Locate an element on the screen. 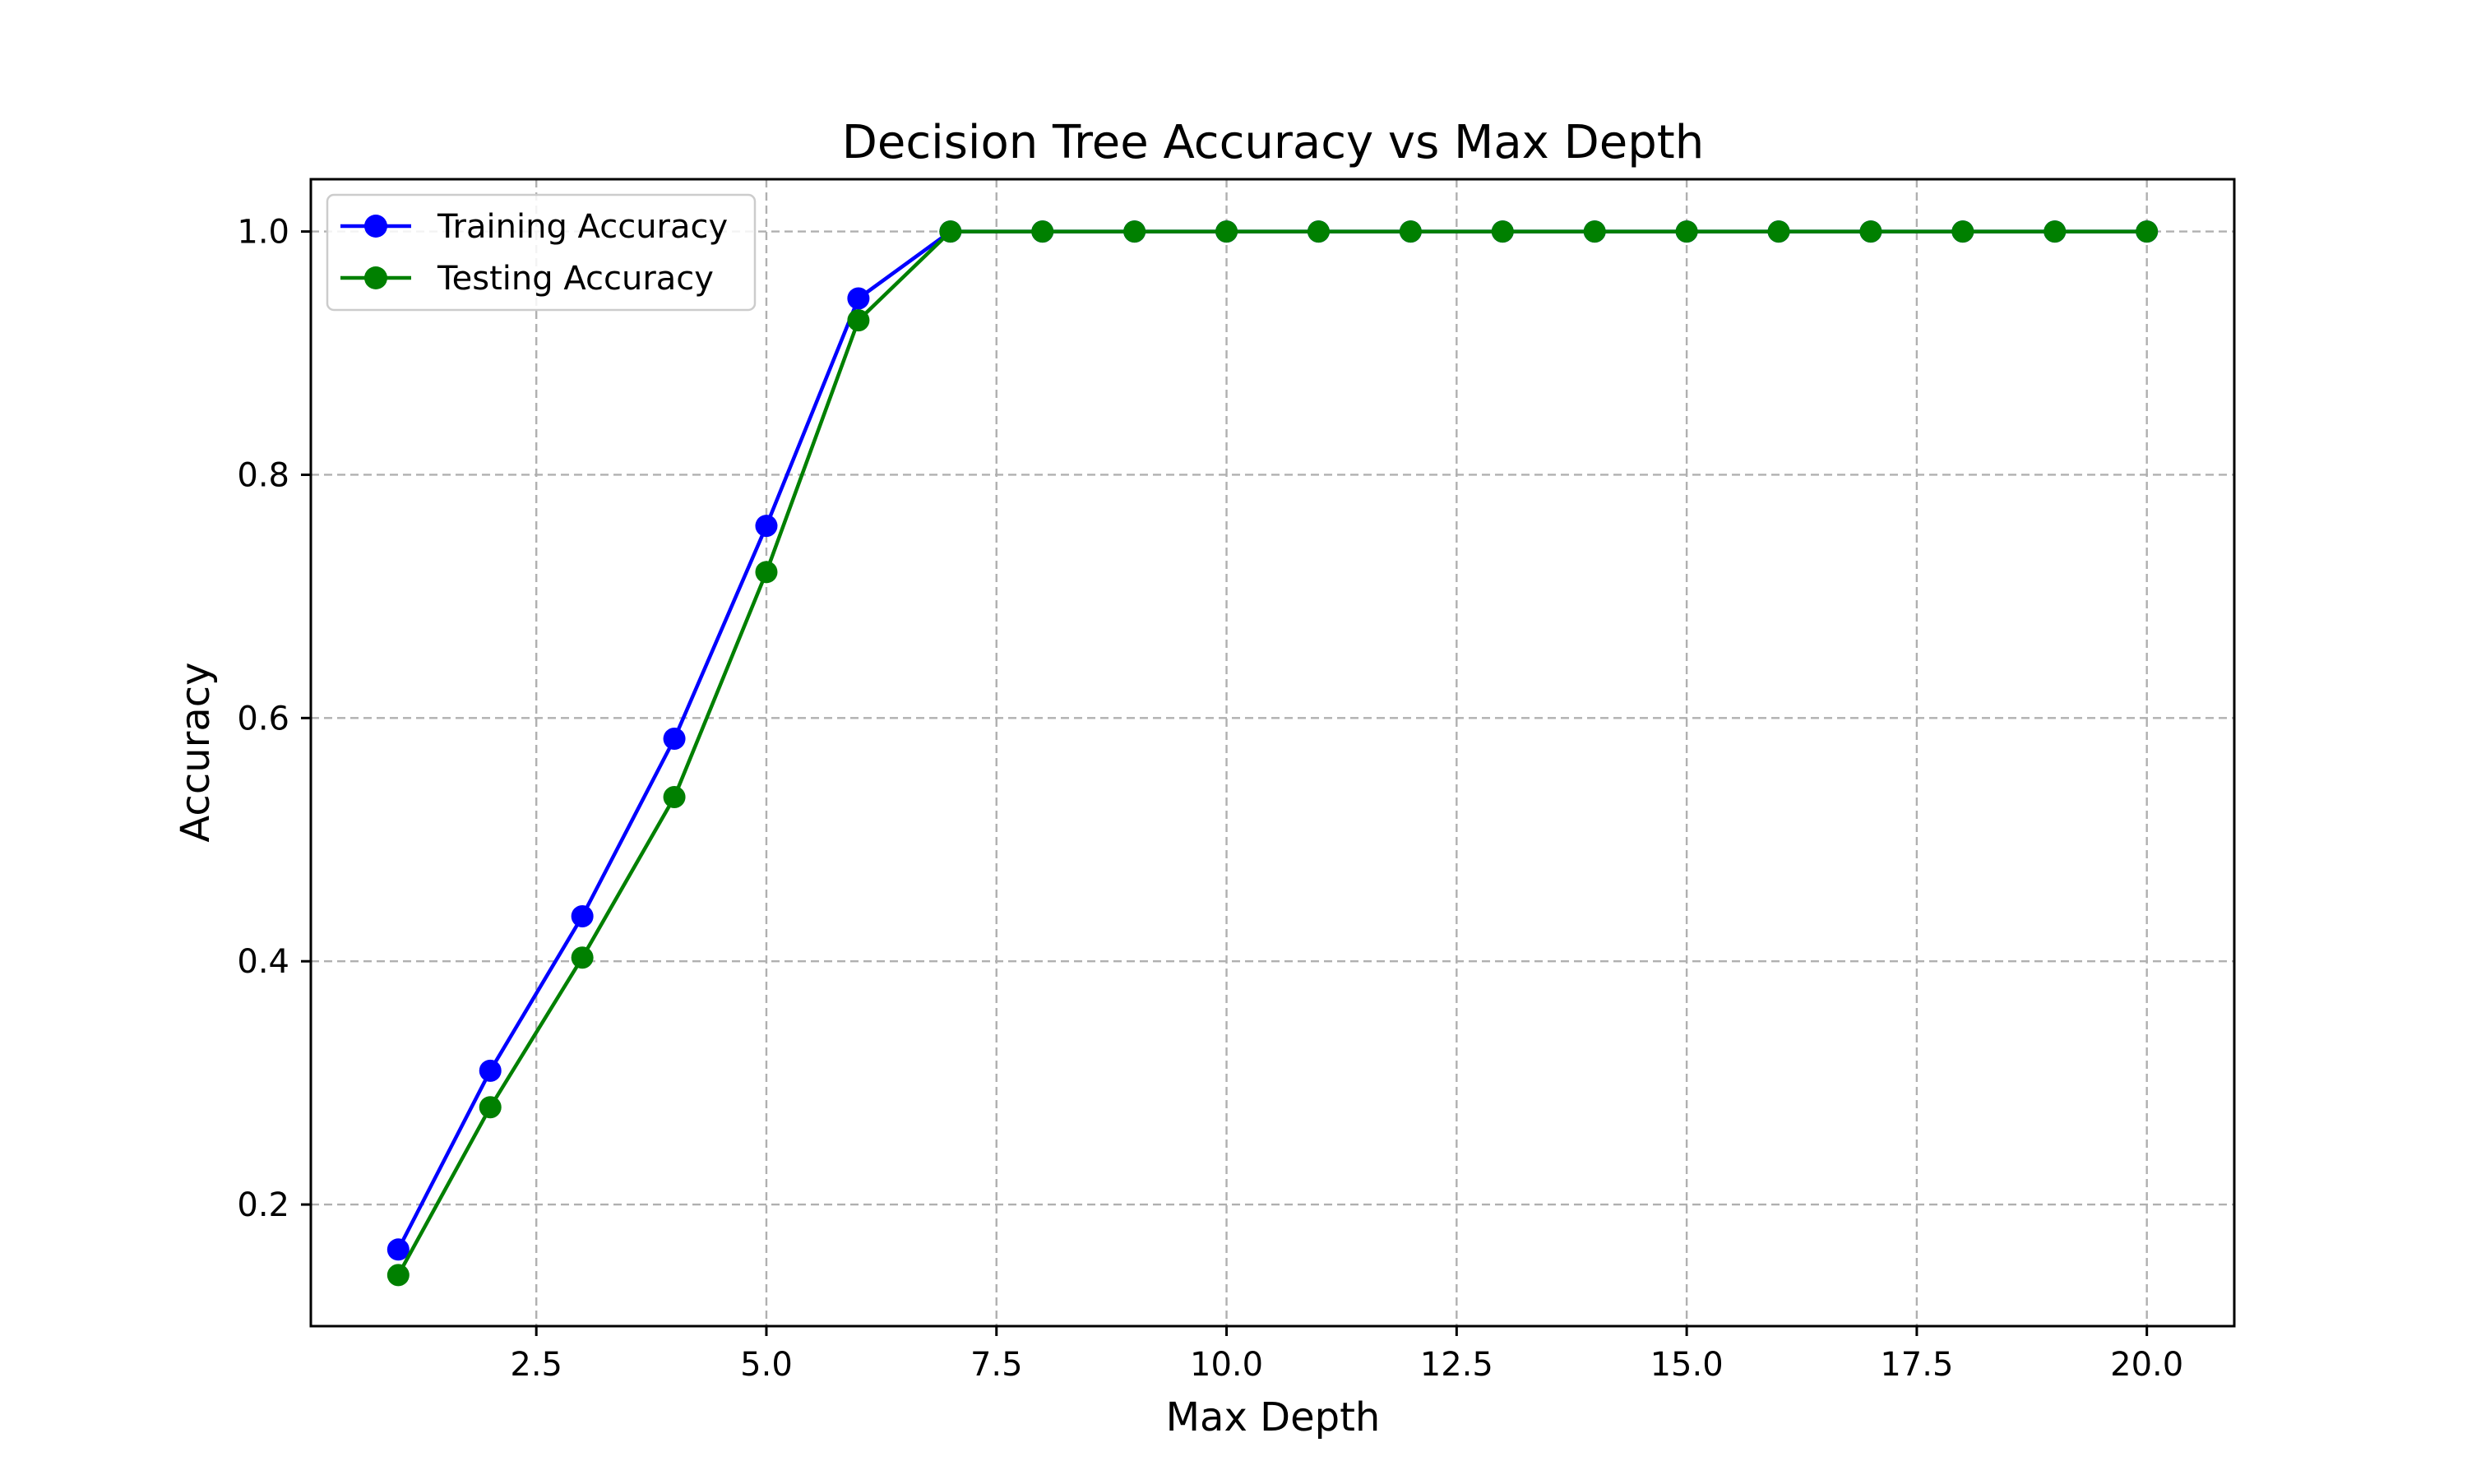 The image size is (2467, 1484). y-tick-label: 0.6 is located at coordinates (263, 719).